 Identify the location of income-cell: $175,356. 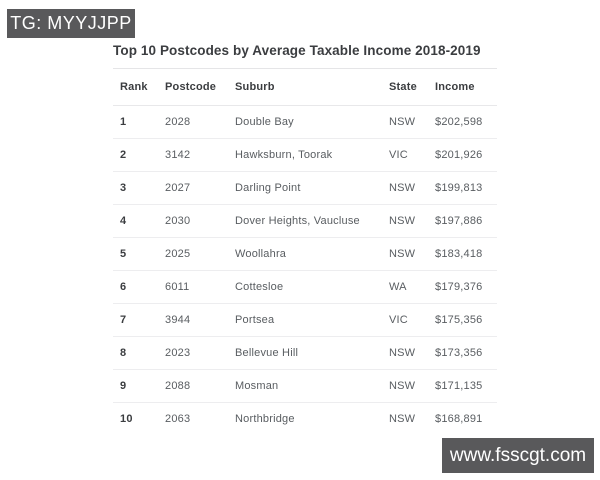
(466, 320).